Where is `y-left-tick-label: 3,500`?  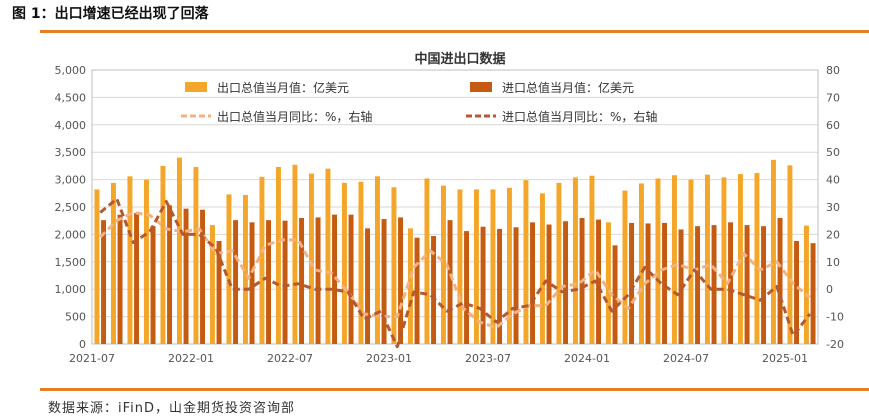 y-left-tick-label: 3,500 is located at coordinates (71, 152).